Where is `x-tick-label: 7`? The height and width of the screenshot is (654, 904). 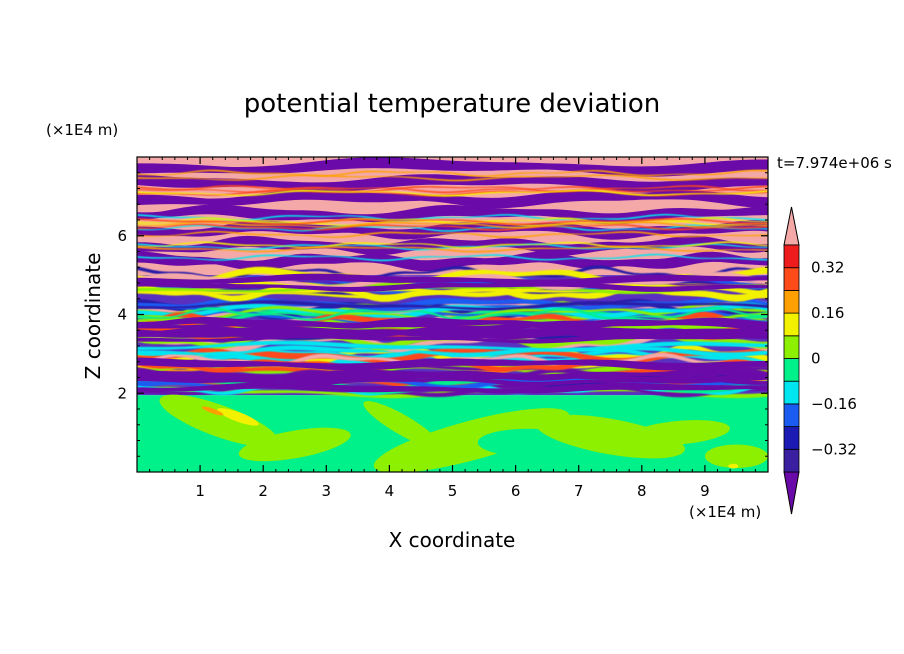 x-tick-label: 7 is located at coordinates (579, 491).